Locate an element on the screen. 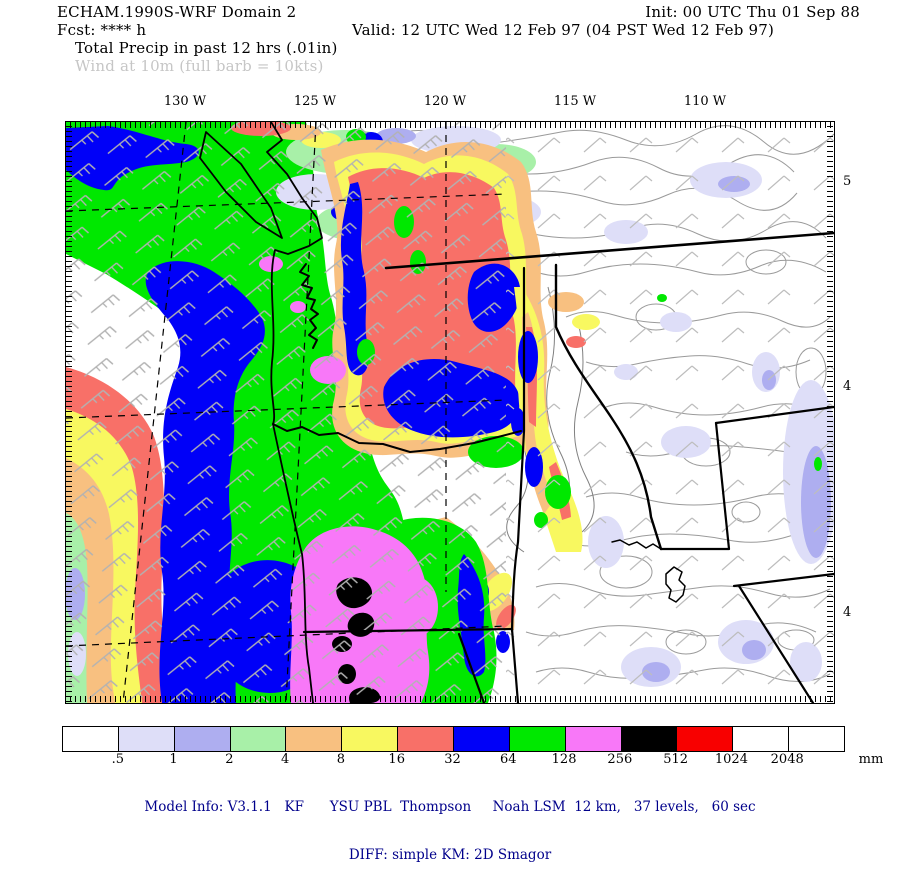  colorbar-tick-label: 2048 is located at coordinates (787, 759).